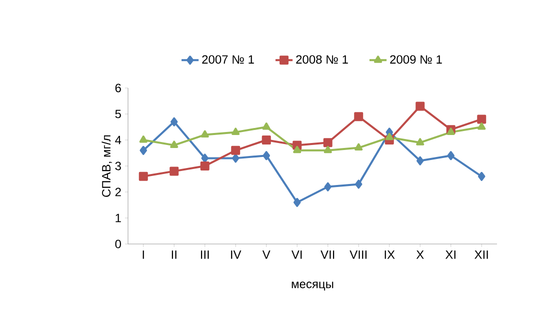 The width and height of the screenshot is (555, 331). I want to click on y-tick-label: 4, so click(118, 140).